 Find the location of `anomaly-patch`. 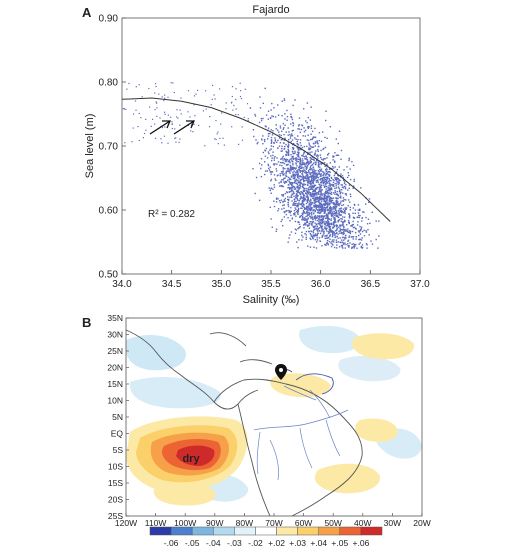

anomaly-patch is located at coordinates (175, 393).